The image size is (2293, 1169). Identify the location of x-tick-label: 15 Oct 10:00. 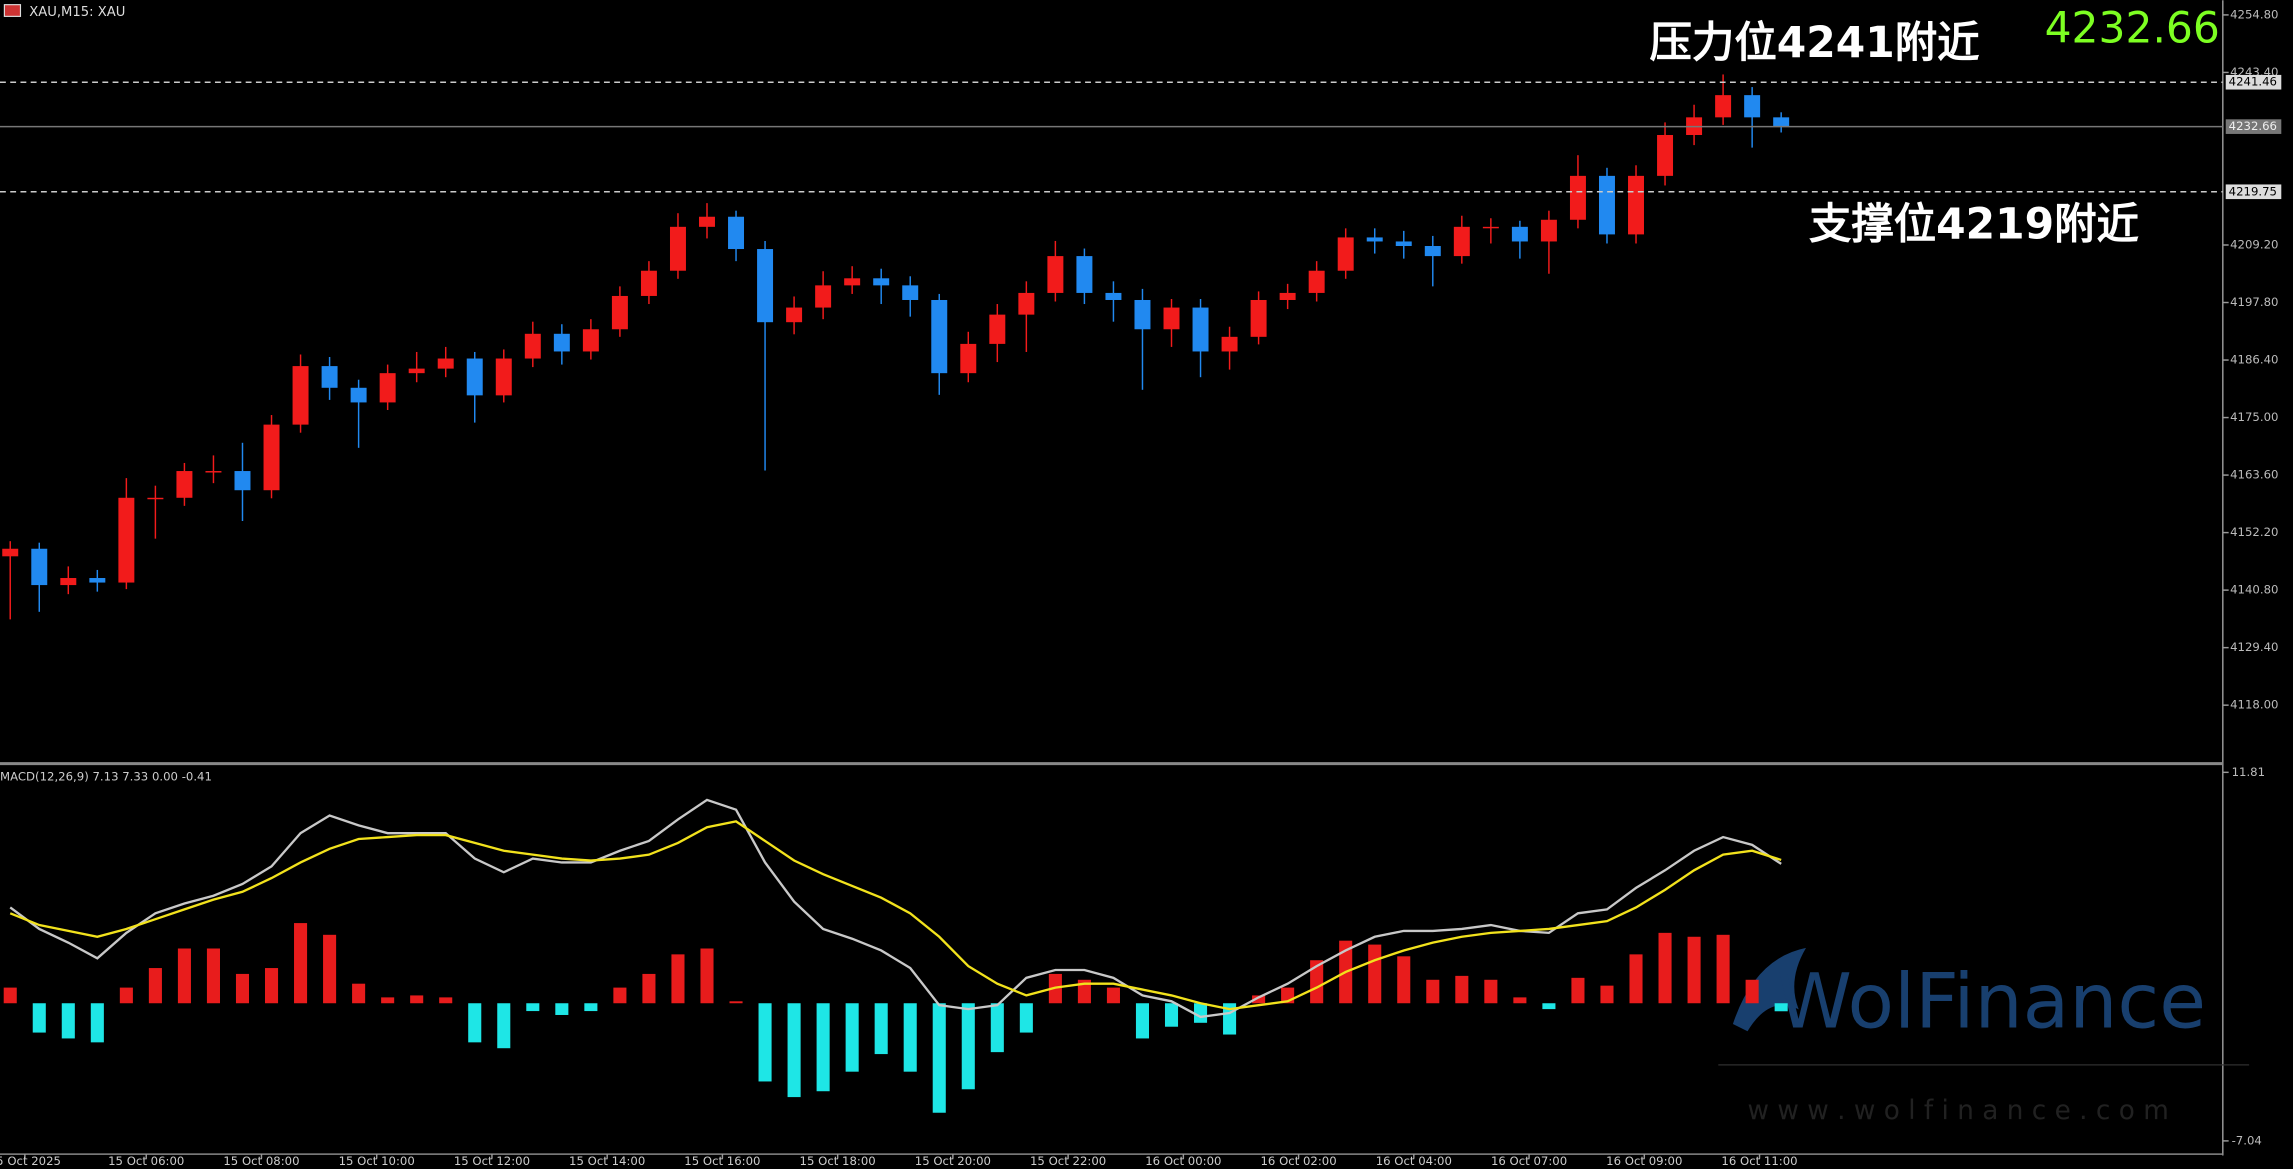
(377, 1161).